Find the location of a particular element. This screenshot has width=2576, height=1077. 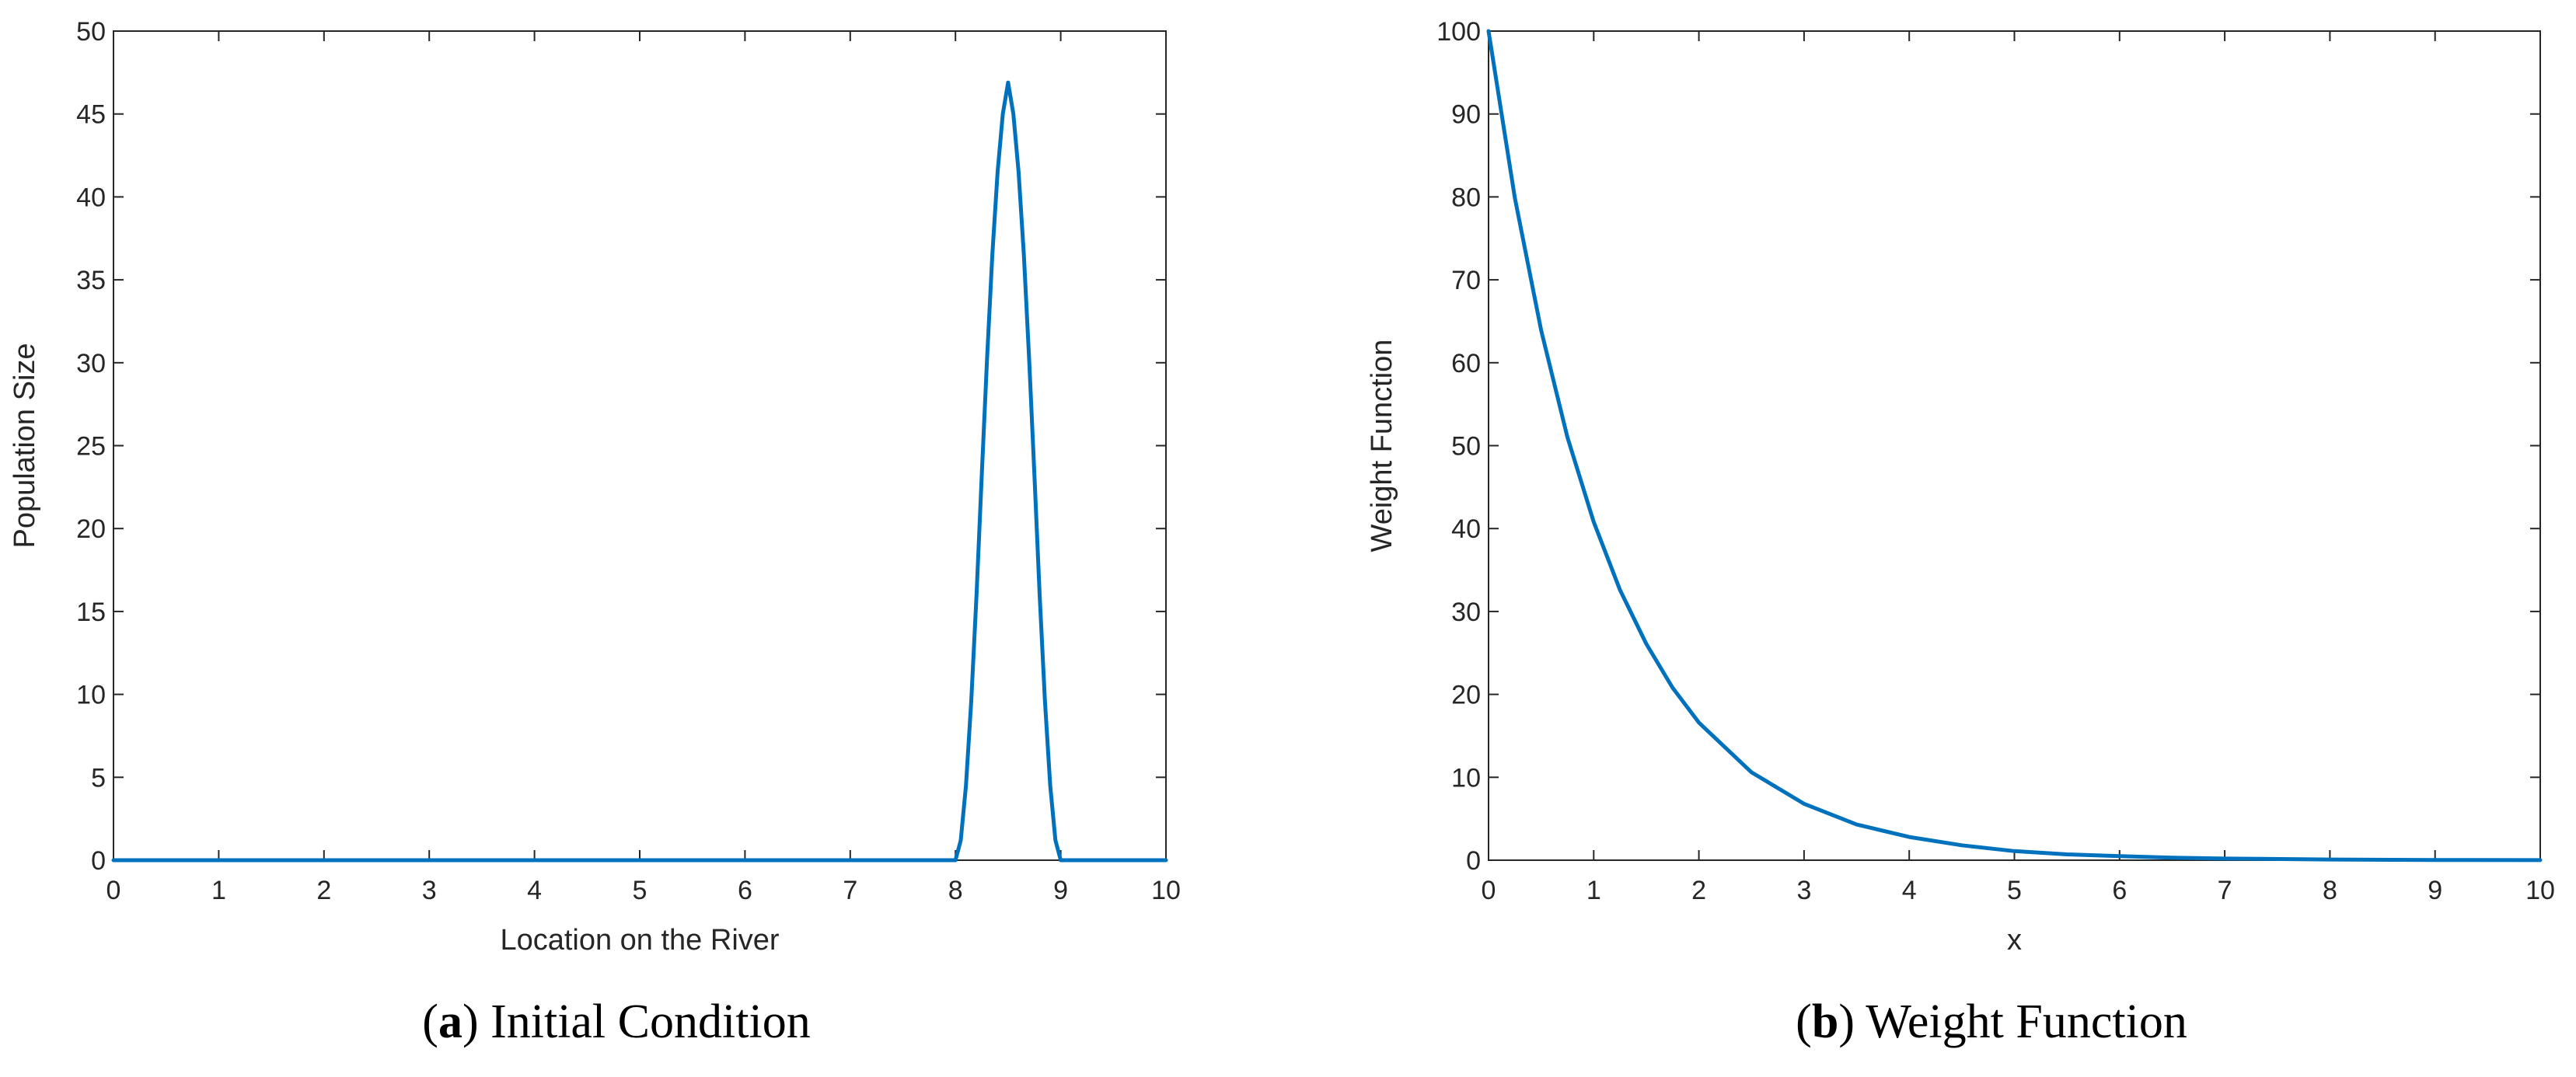

chart-a-ytick-label-2: 10 is located at coordinates (91, 696).